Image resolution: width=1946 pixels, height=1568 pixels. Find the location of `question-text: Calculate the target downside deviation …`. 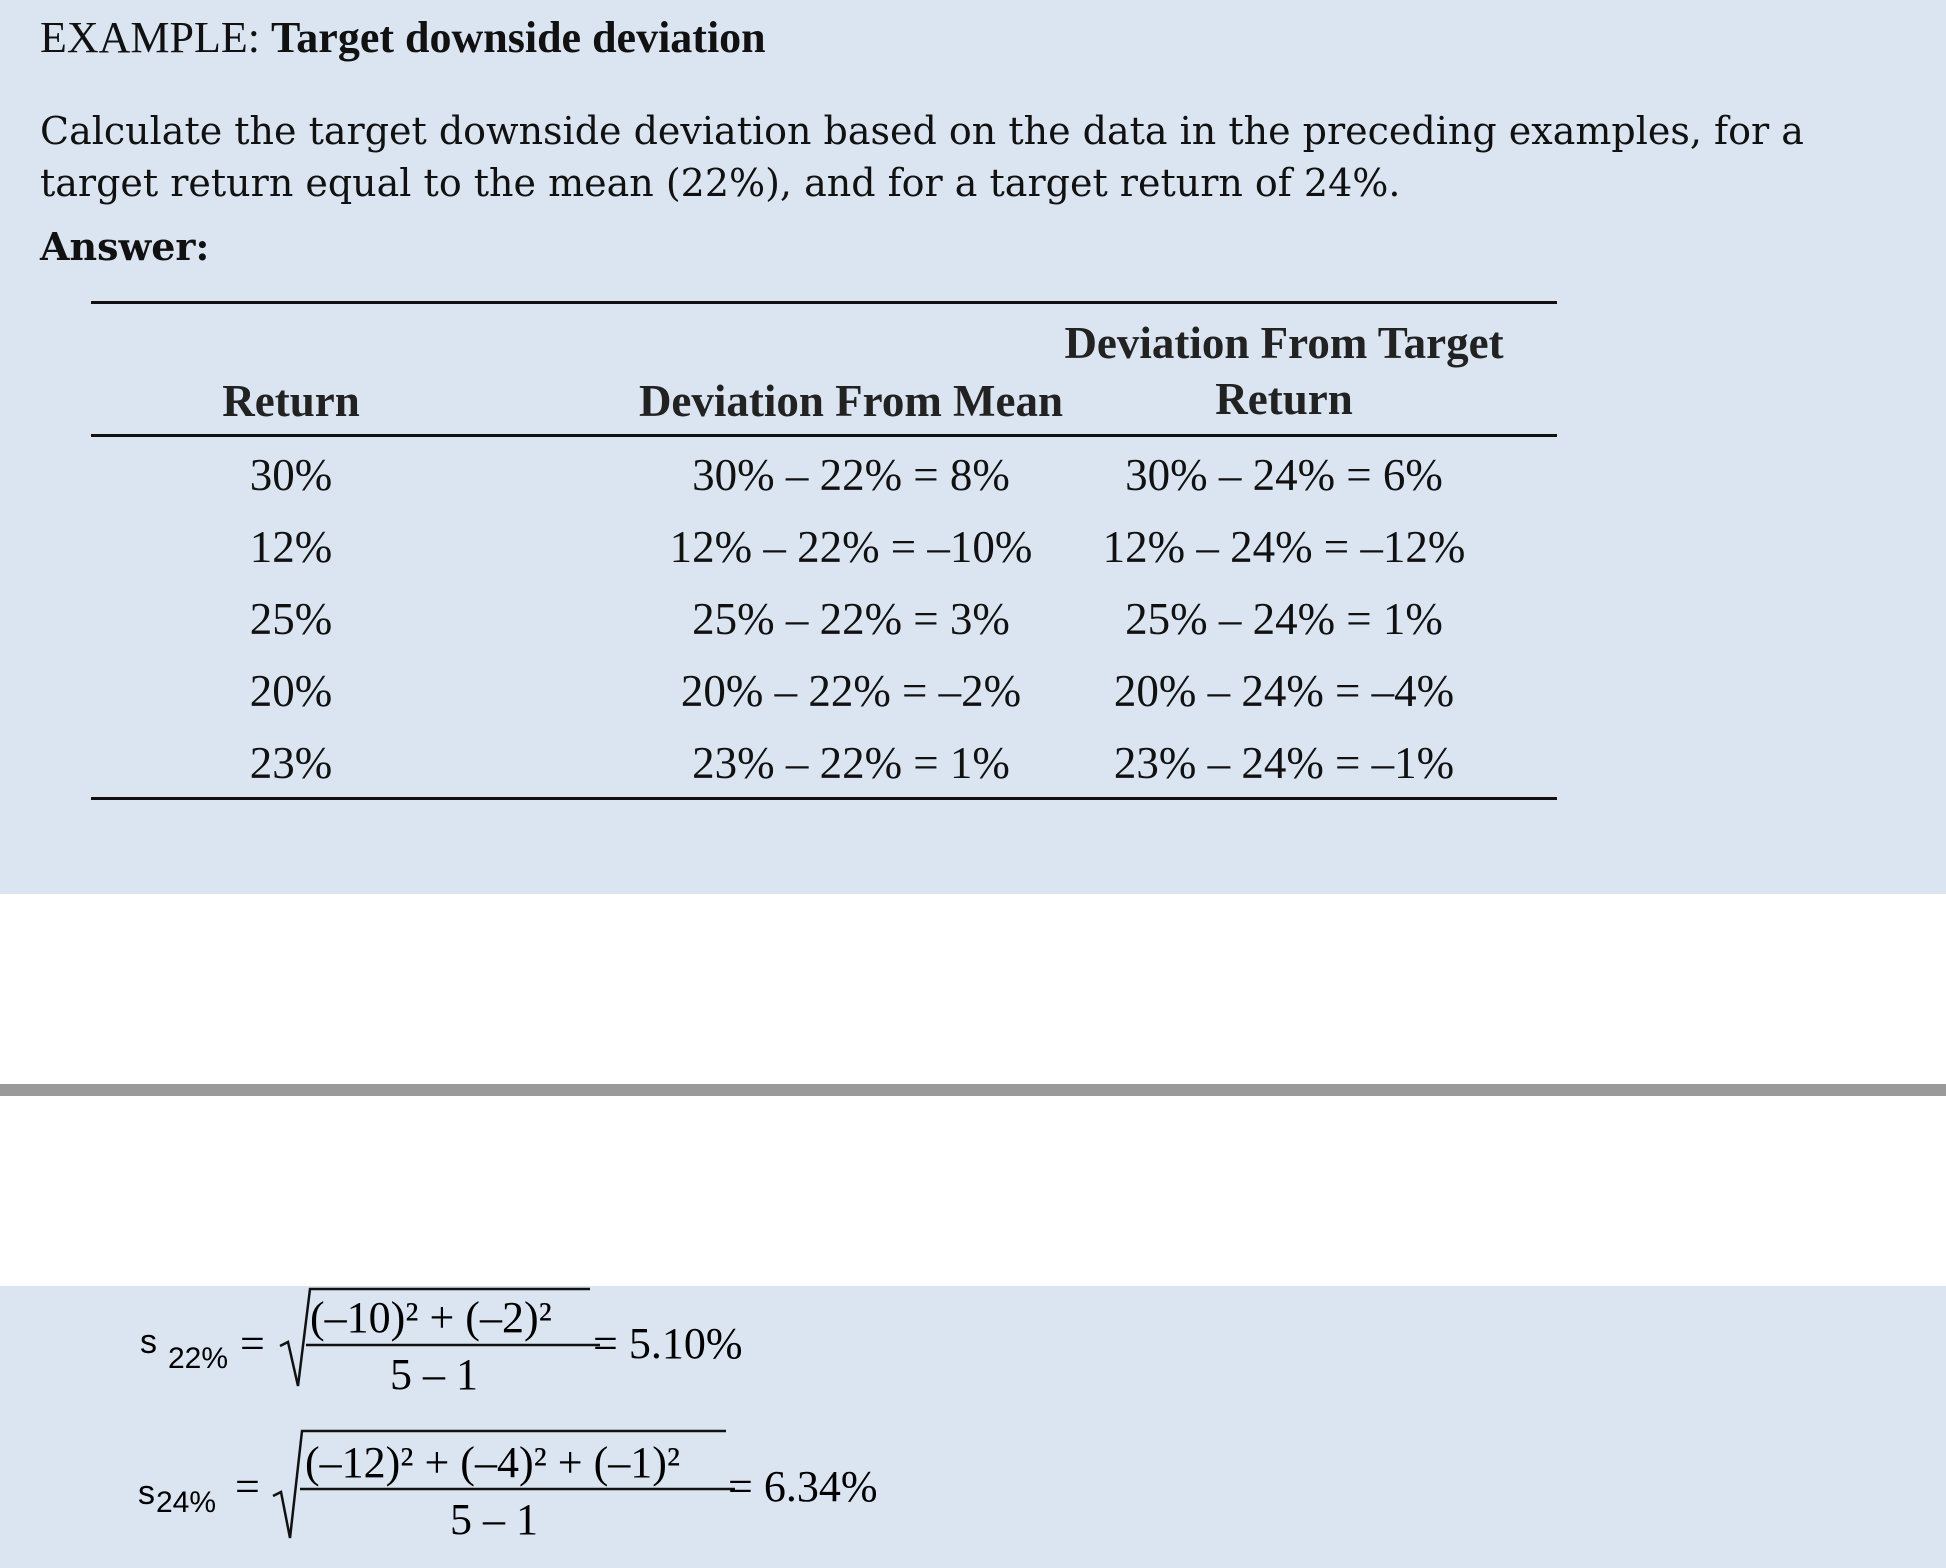

question-text: Calculate the target downside deviation … is located at coordinates (922, 157).